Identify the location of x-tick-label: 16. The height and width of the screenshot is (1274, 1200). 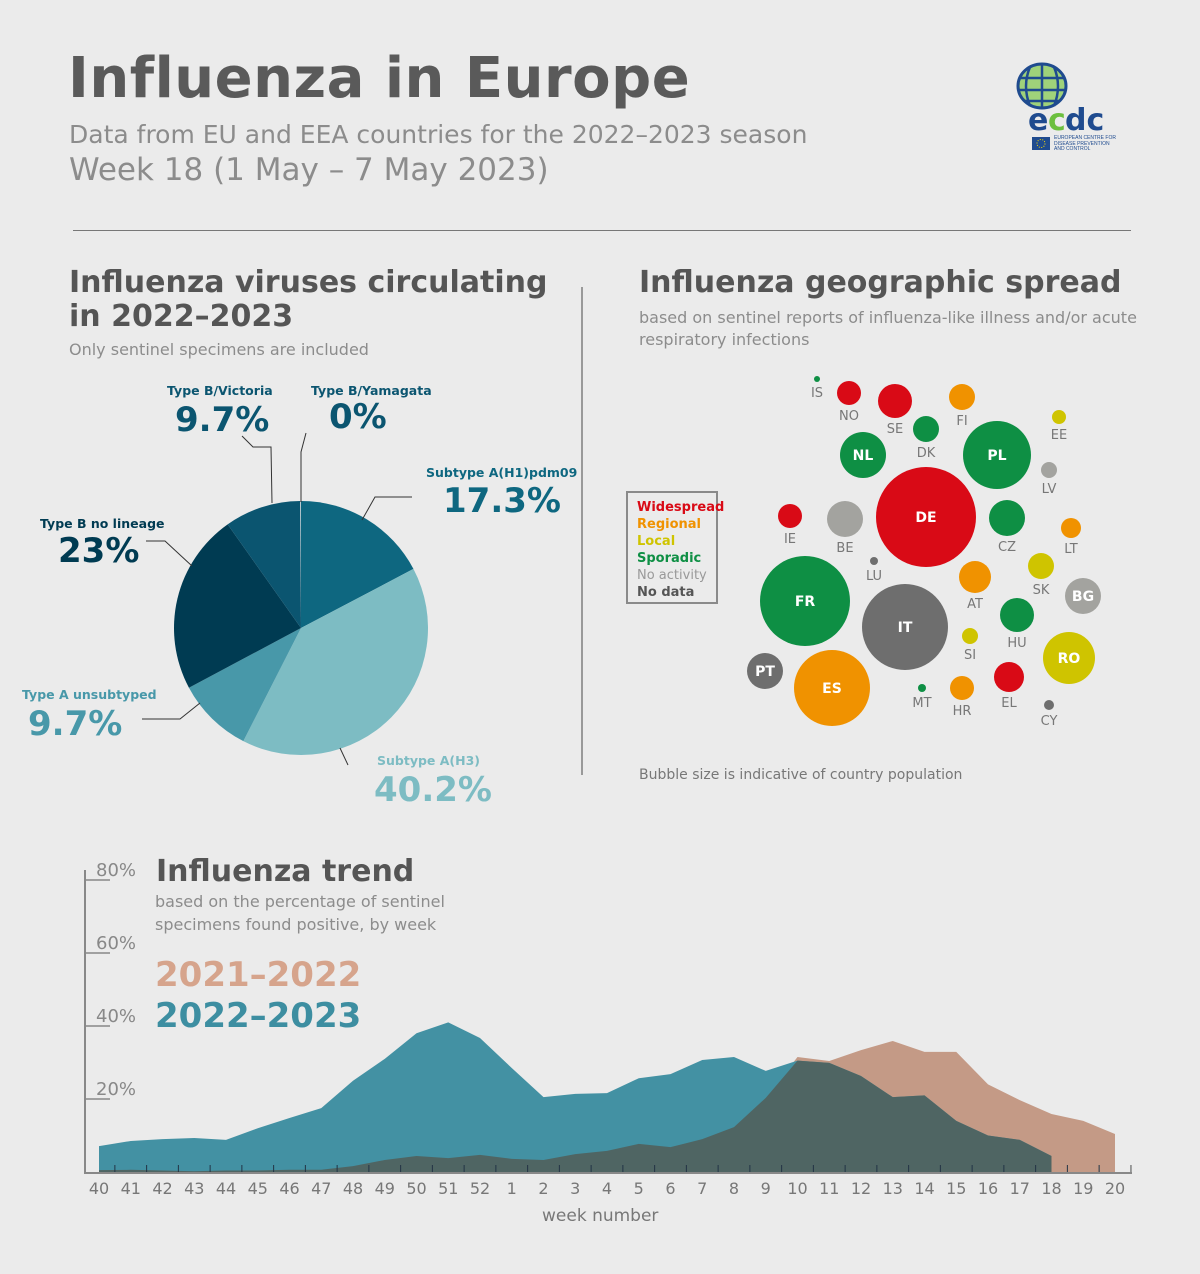
(988, 1188).